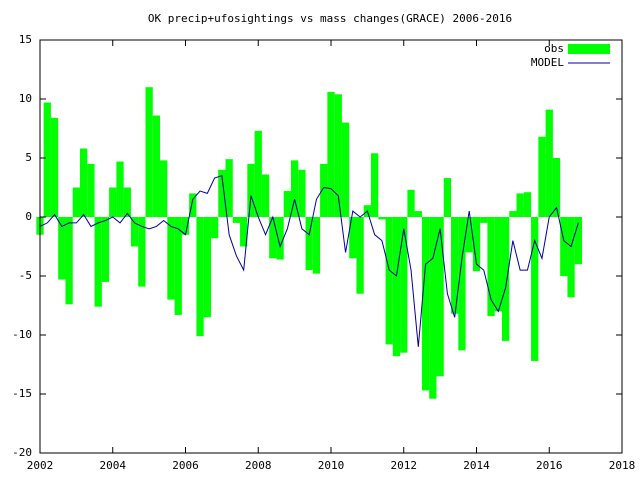  Describe the element at coordinates (589, 49) in the screenshot. I see `legend-swatch` at that location.